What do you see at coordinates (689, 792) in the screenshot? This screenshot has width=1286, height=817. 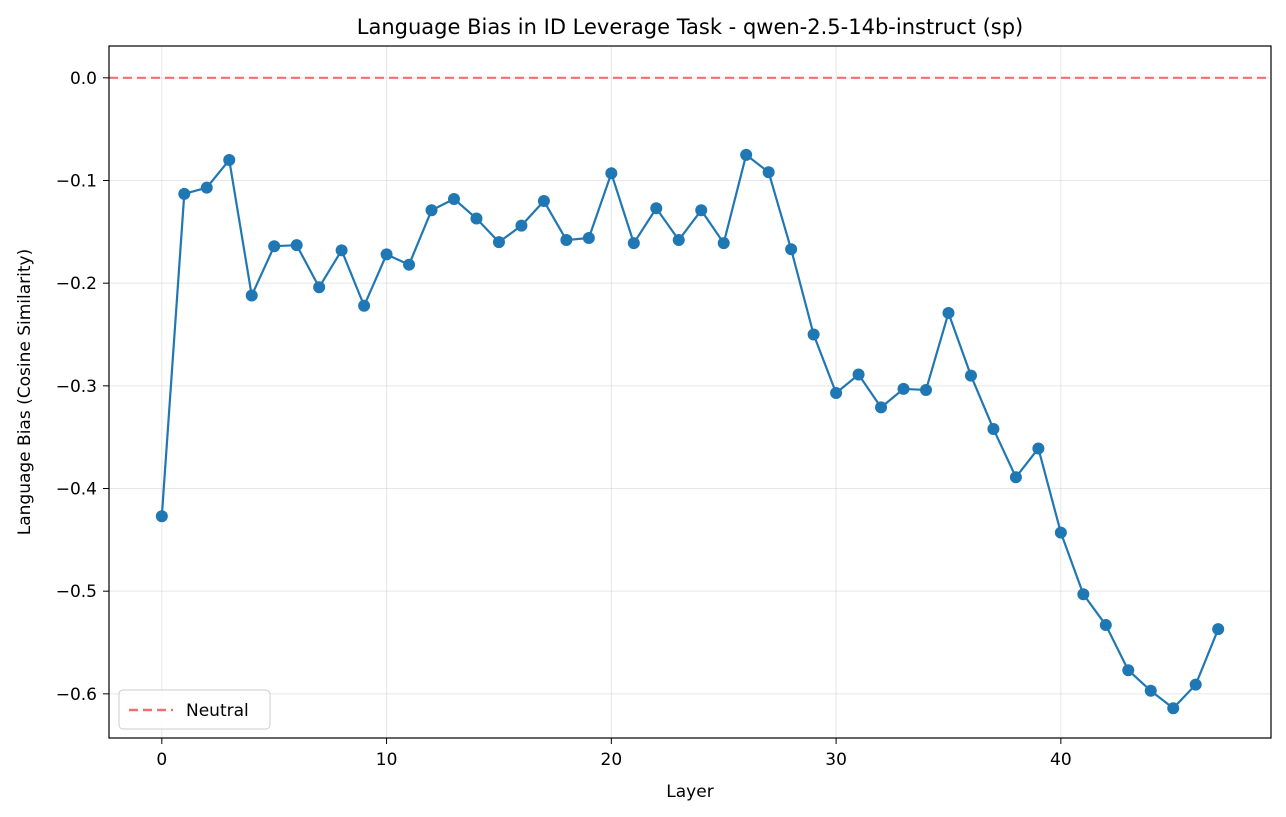 I see `x-axis-label: Layer` at bounding box center [689, 792].